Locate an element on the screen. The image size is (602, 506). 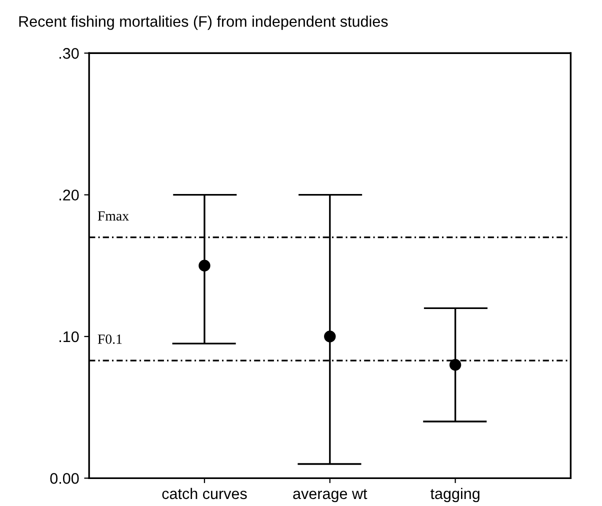
x-tick-label: average wt is located at coordinates (330, 495).